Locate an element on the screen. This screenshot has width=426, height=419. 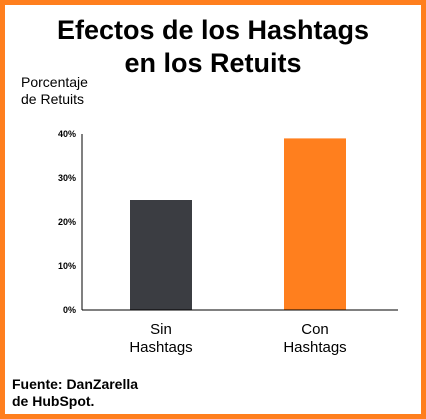
y-tick-label: 30% is located at coordinates (67, 178).